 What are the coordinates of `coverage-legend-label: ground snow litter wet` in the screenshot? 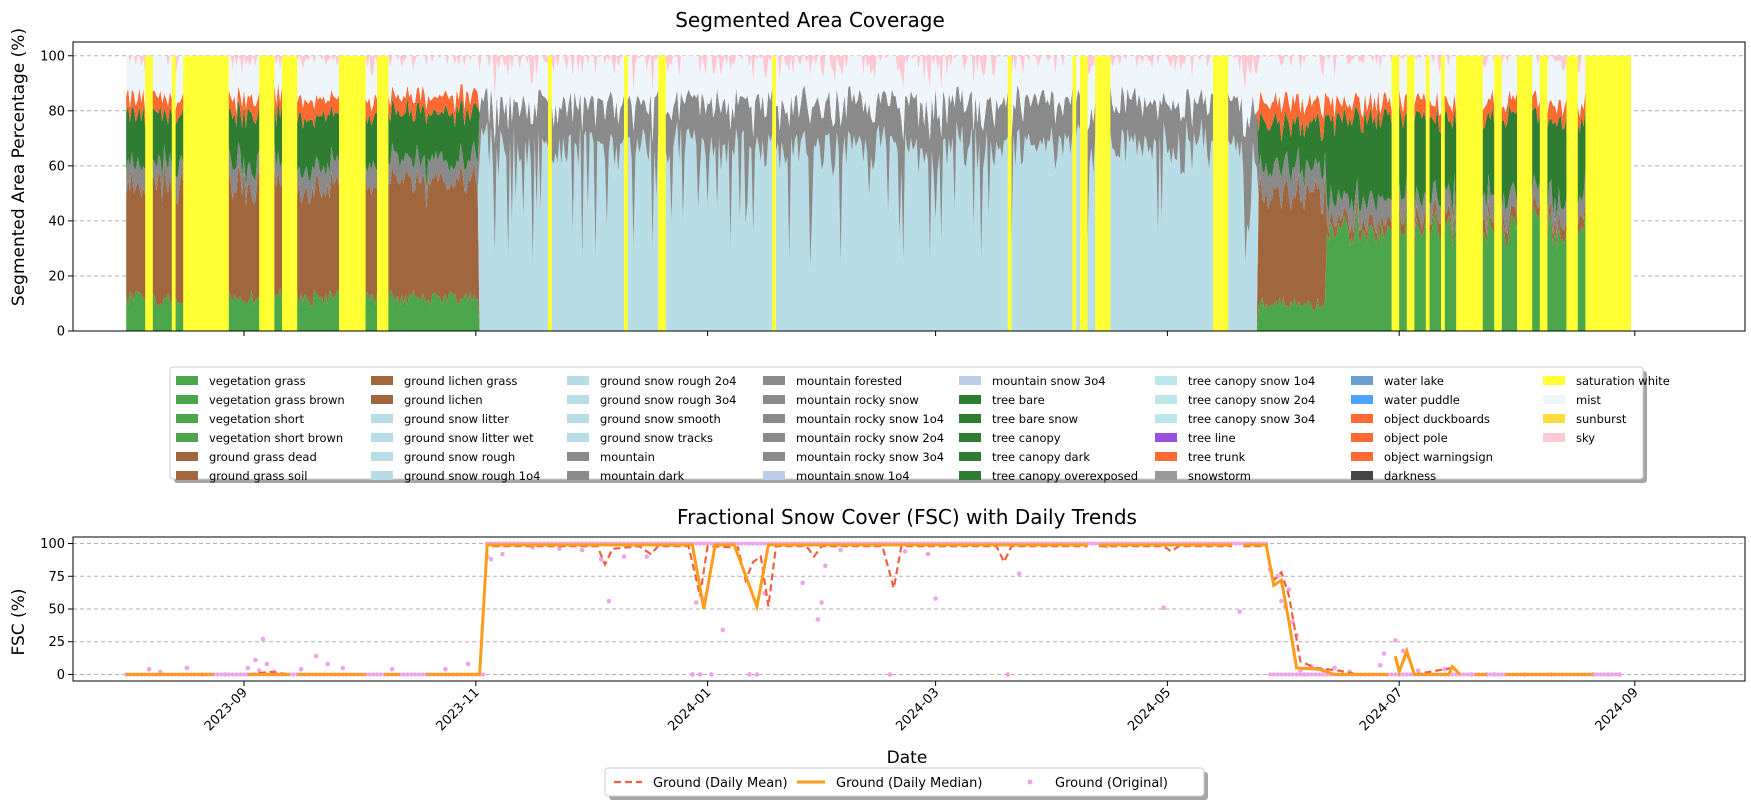 It's located at (469, 438).